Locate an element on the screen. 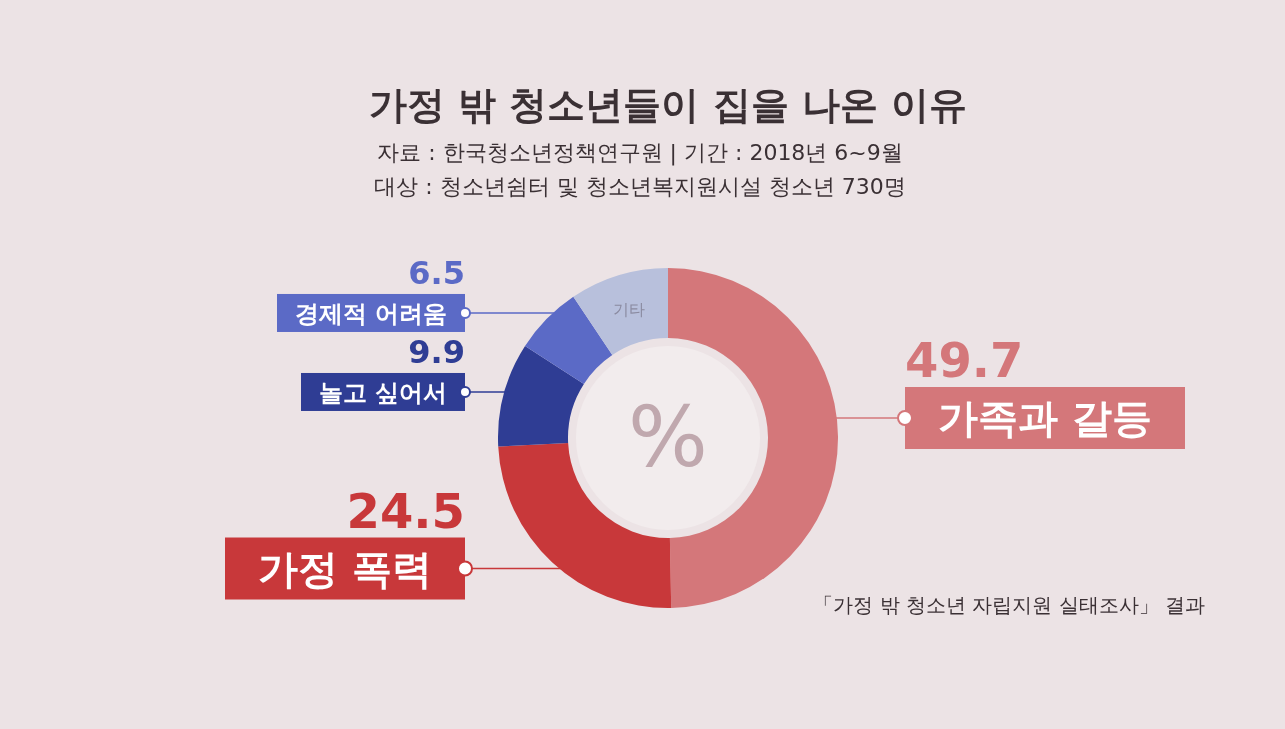  text: 「가정 밖 청소년 자립지원 실태조사」 결과 is located at coordinates (1009, 605).